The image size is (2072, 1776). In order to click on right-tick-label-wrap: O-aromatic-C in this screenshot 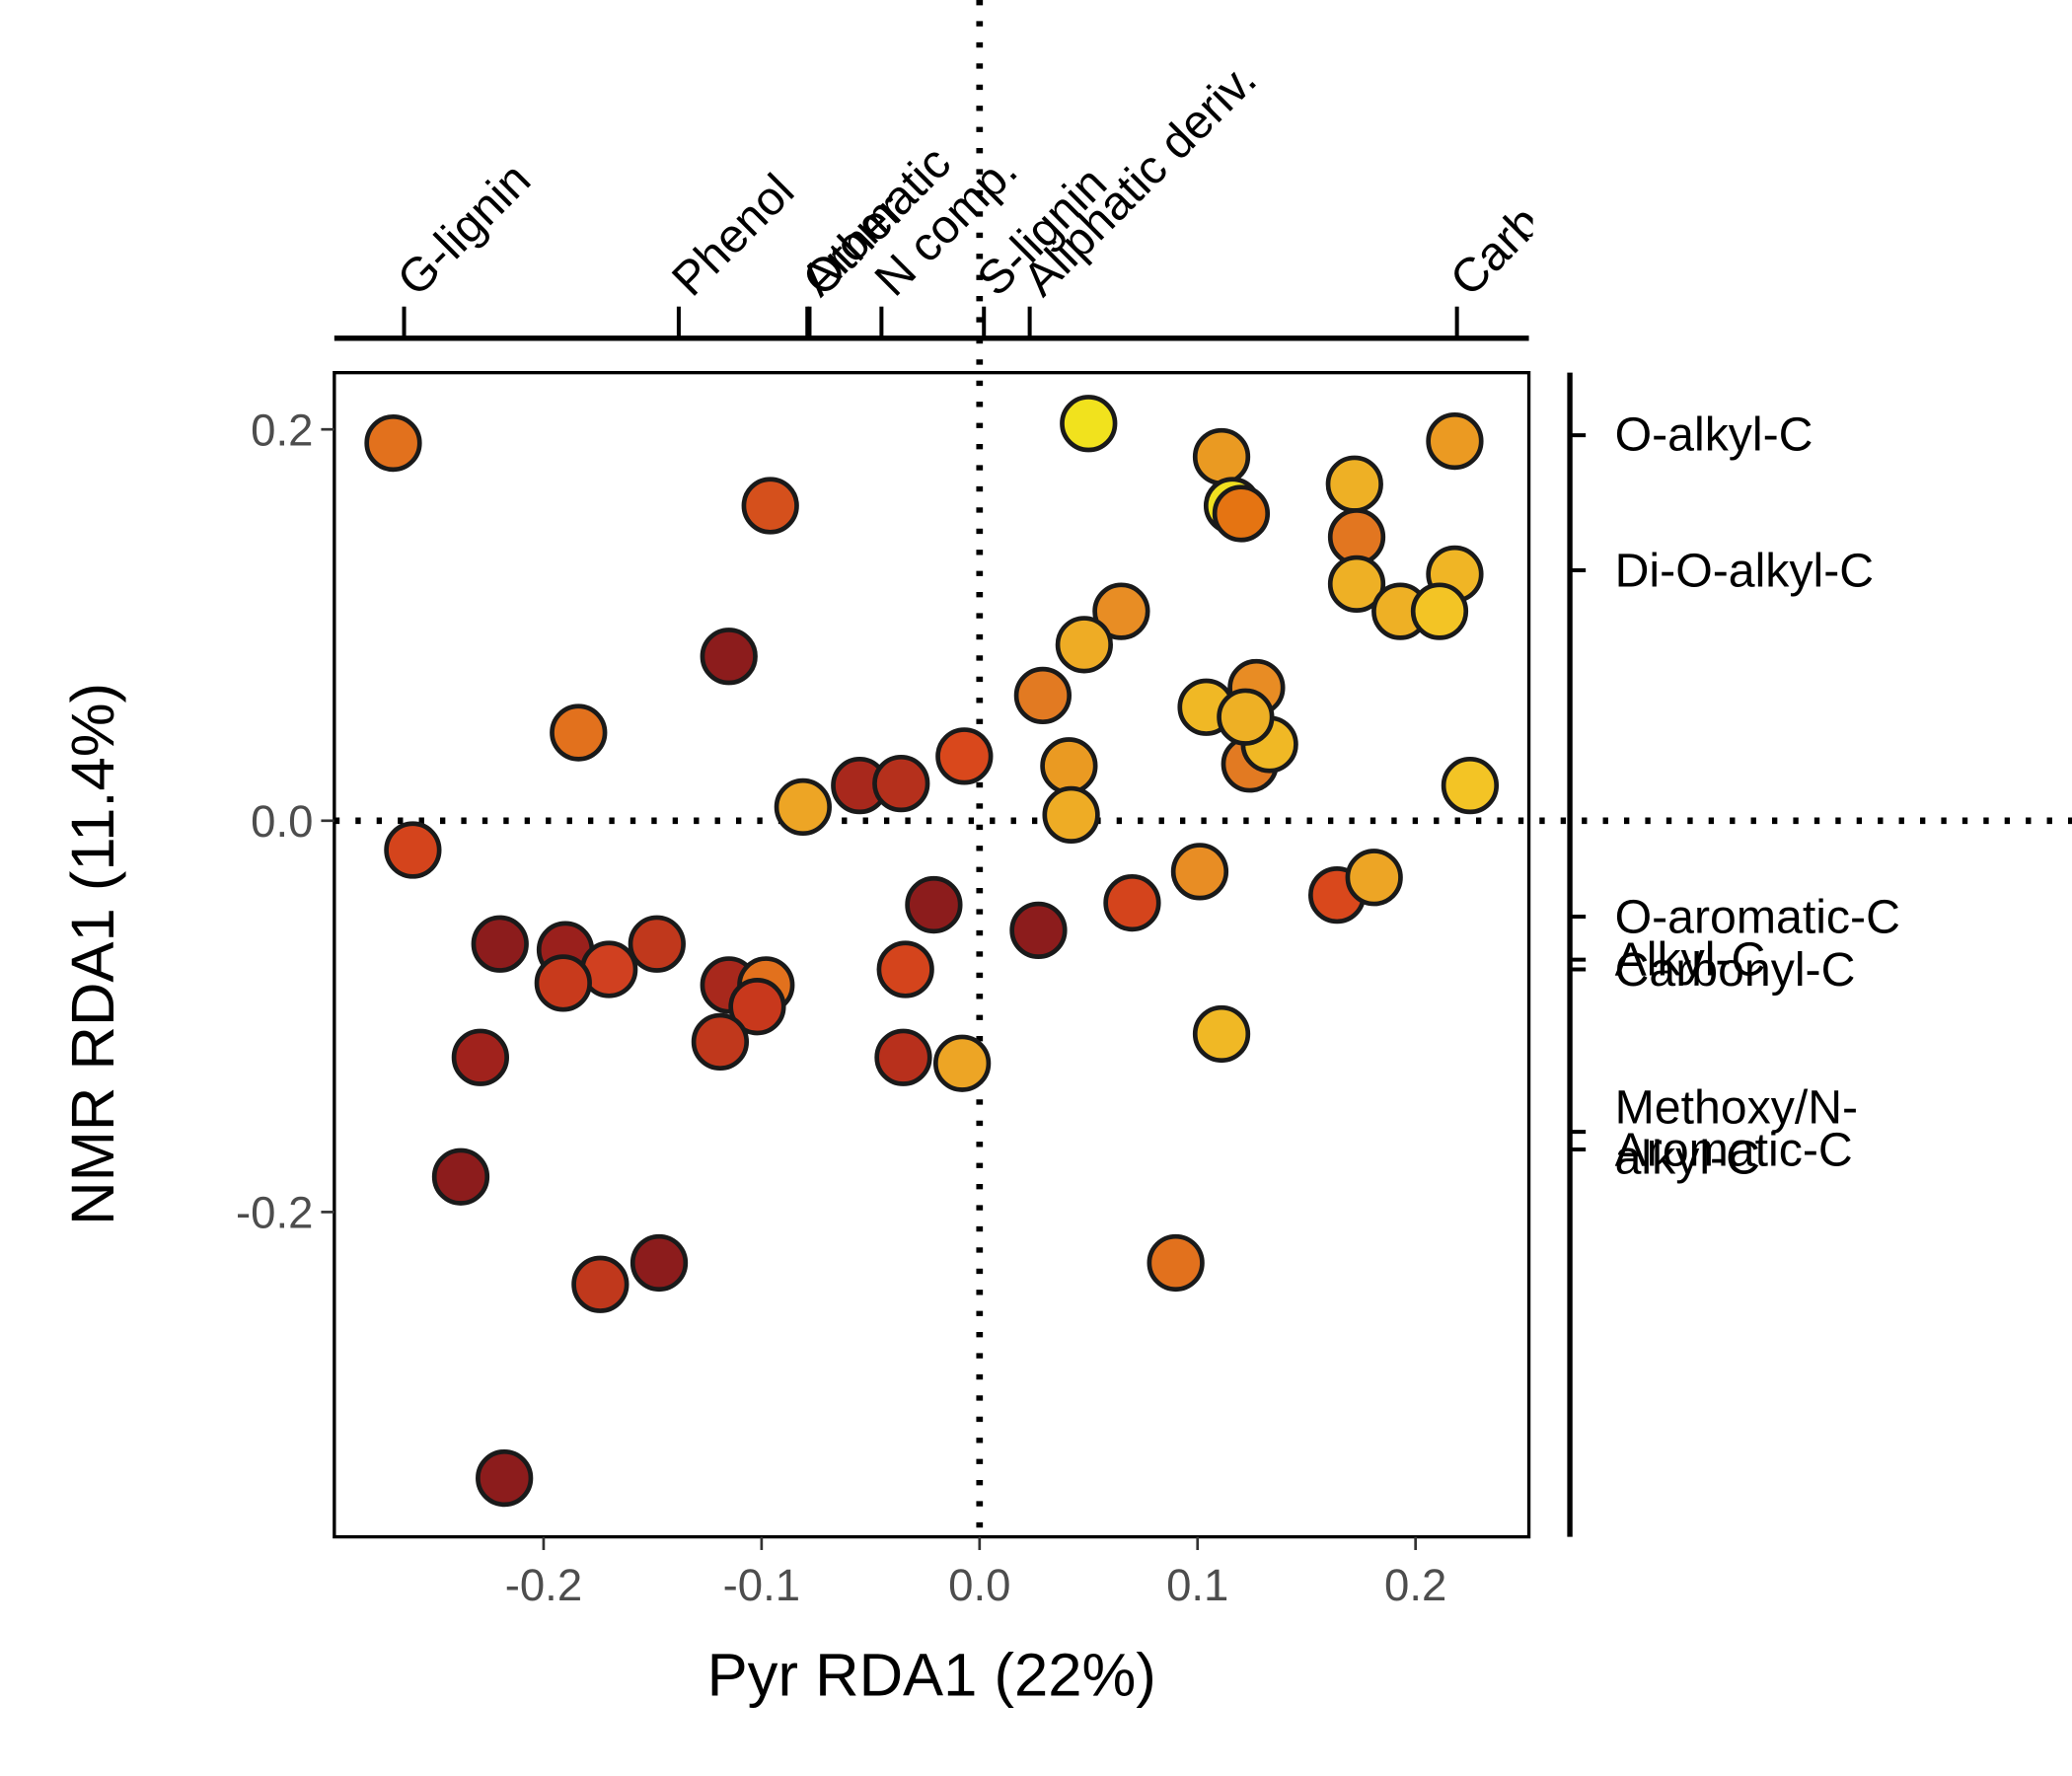, I will do `click(1814, 918)`.